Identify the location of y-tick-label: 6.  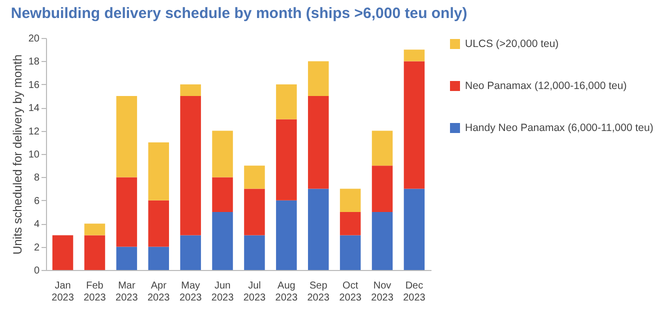
(37, 201).